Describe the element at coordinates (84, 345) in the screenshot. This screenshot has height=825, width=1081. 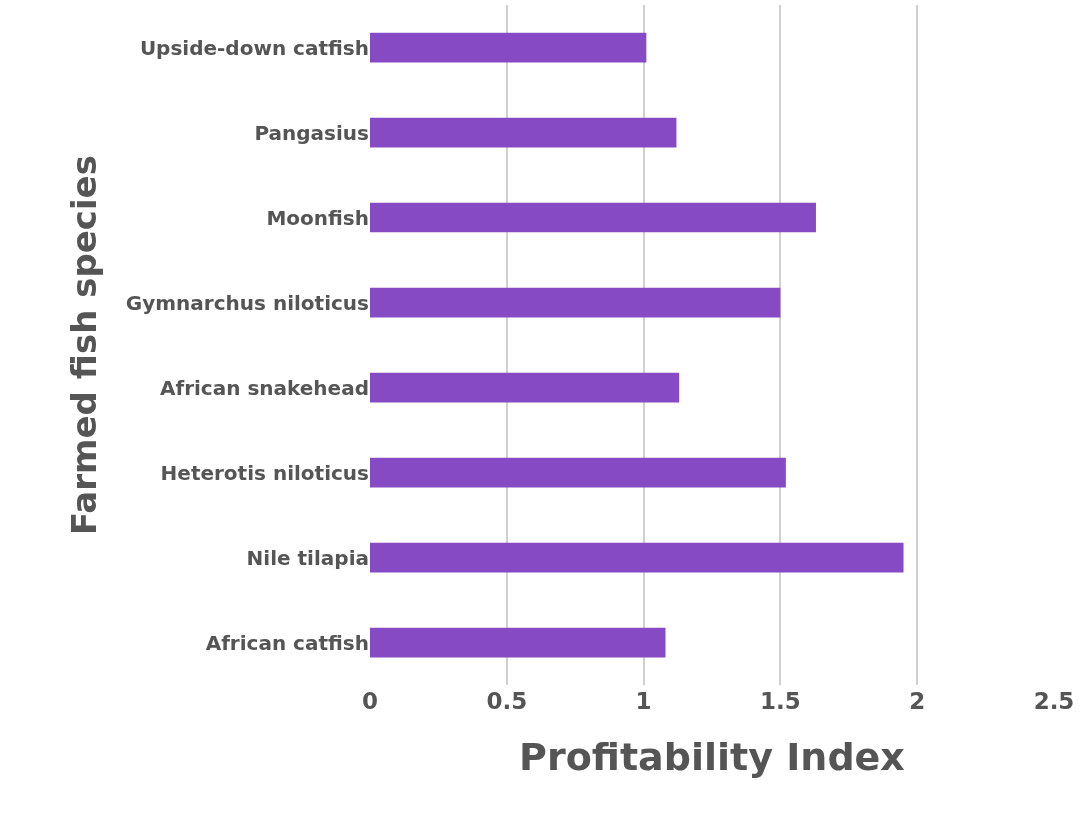
I see `y-axis-title: Farmed fish species` at that location.